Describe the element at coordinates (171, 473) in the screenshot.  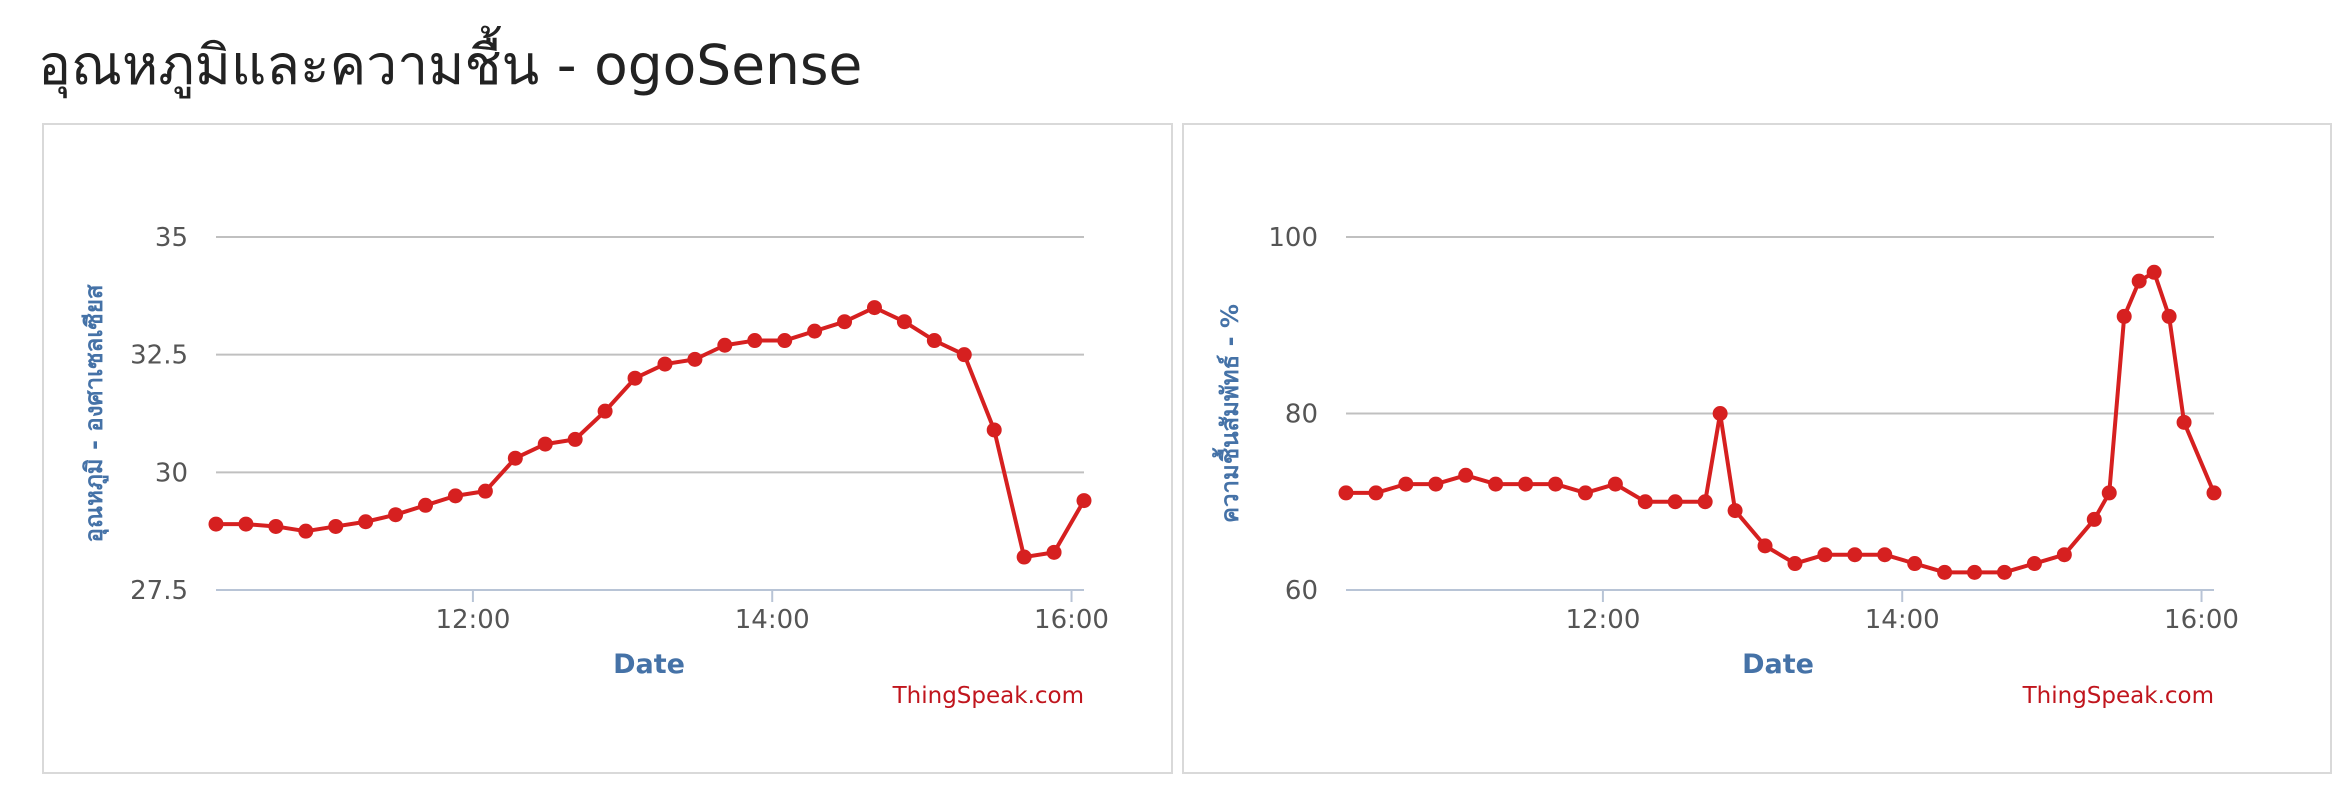
I see `y-tick-label: 30` at that location.